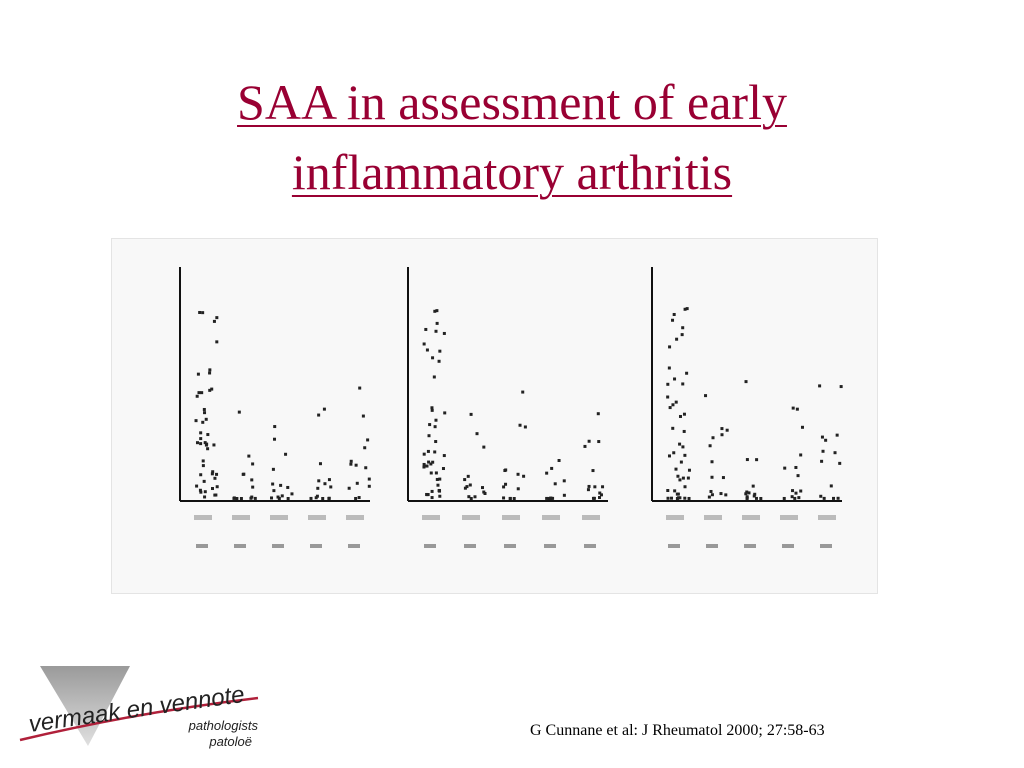 The image size is (1024, 768). I want to click on logo-text: pathologists, so click(223, 725).